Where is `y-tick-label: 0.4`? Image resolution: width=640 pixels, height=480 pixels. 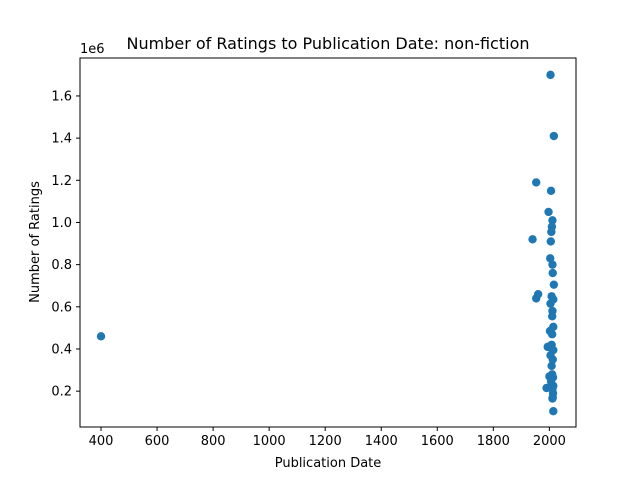
y-tick-label: 0.4 is located at coordinates (61, 349).